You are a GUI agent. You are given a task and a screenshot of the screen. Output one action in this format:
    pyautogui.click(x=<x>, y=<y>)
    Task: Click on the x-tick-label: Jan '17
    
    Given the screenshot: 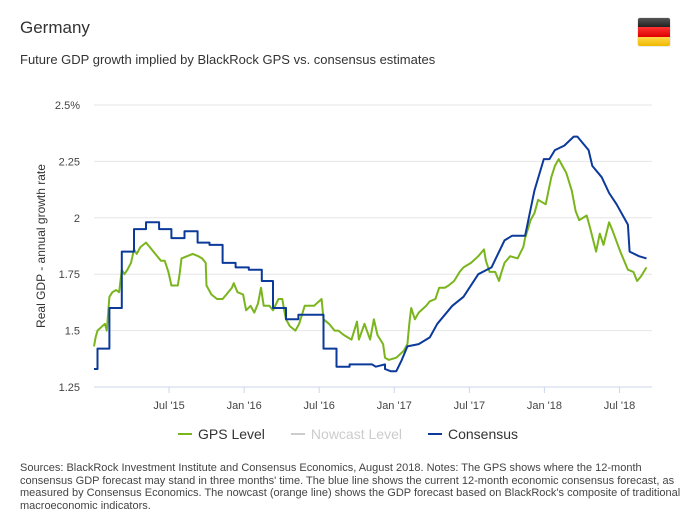 What is the action you would take?
    pyautogui.click(x=394, y=406)
    